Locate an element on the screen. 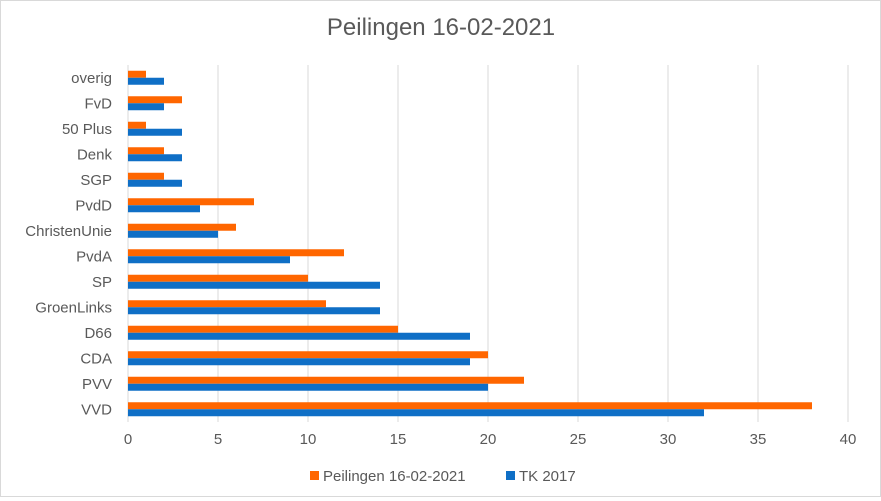  y-category-label: GroenLinks is located at coordinates (73, 307).